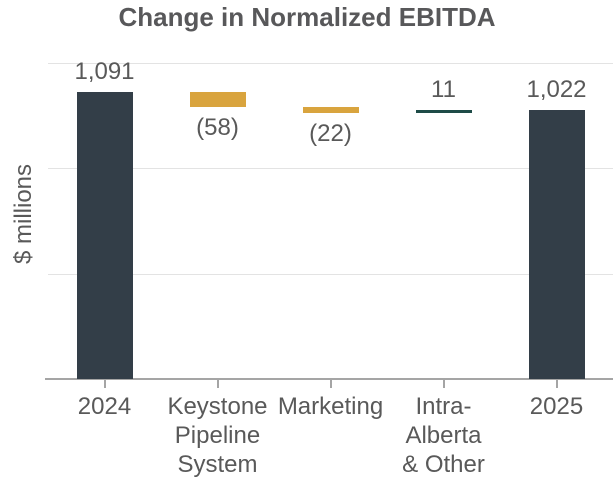 Image resolution: width=614 pixels, height=480 pixels. What do you see at coordinates (443, 89) in the screenshot?
I see `bar-value-label-intra: 11` at bounding box center [443, 89].